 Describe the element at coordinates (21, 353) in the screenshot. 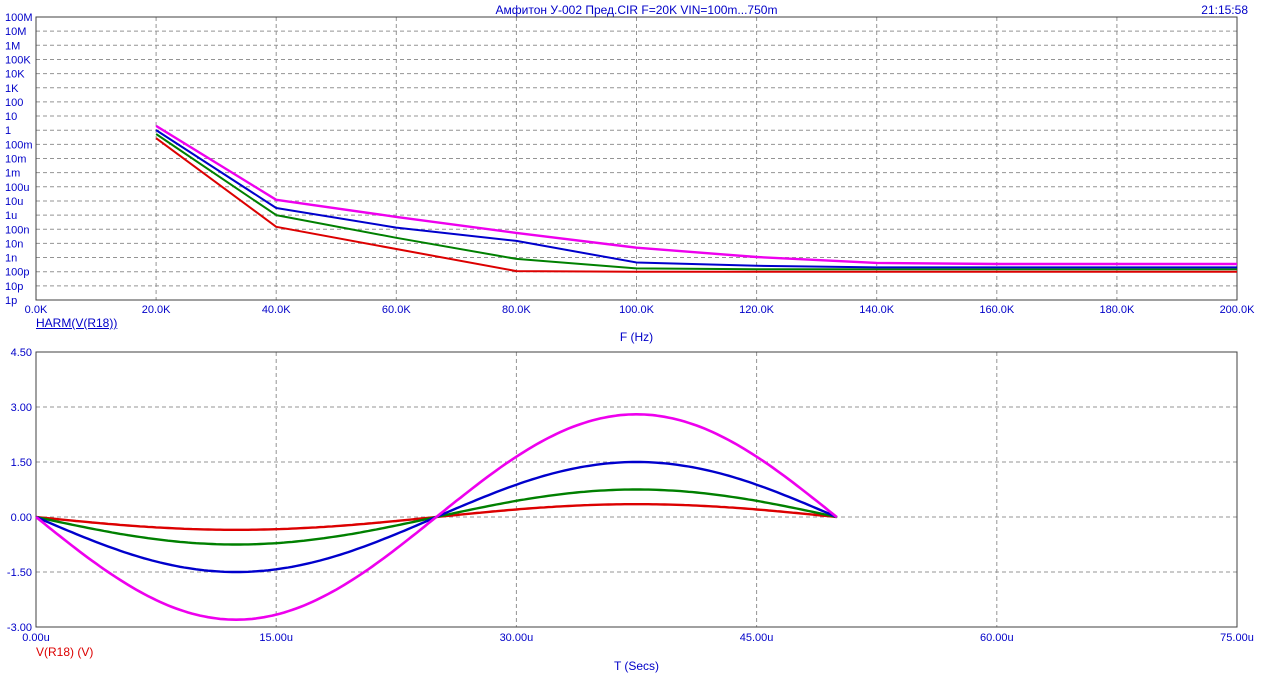

I see `transient-y-tick-label: 4.50` at that location.